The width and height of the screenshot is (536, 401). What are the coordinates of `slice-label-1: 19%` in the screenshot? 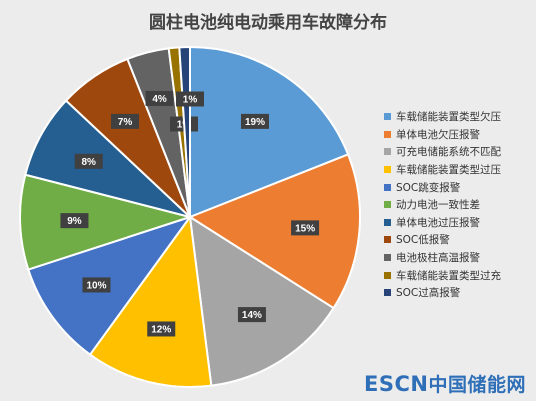 It's located at (254, 121).